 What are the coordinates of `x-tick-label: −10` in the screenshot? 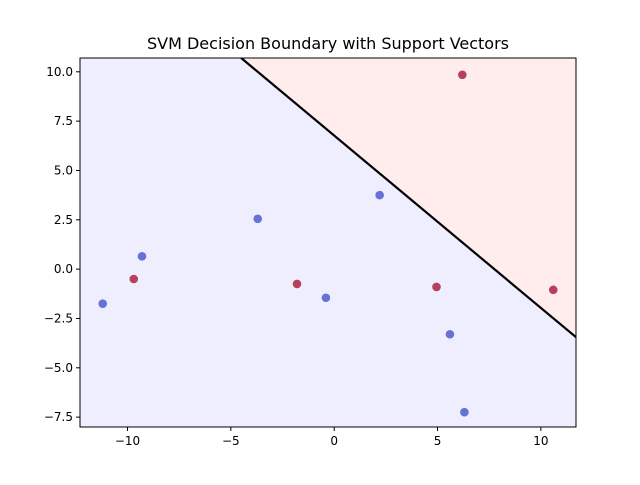 It's located at (127, 441).